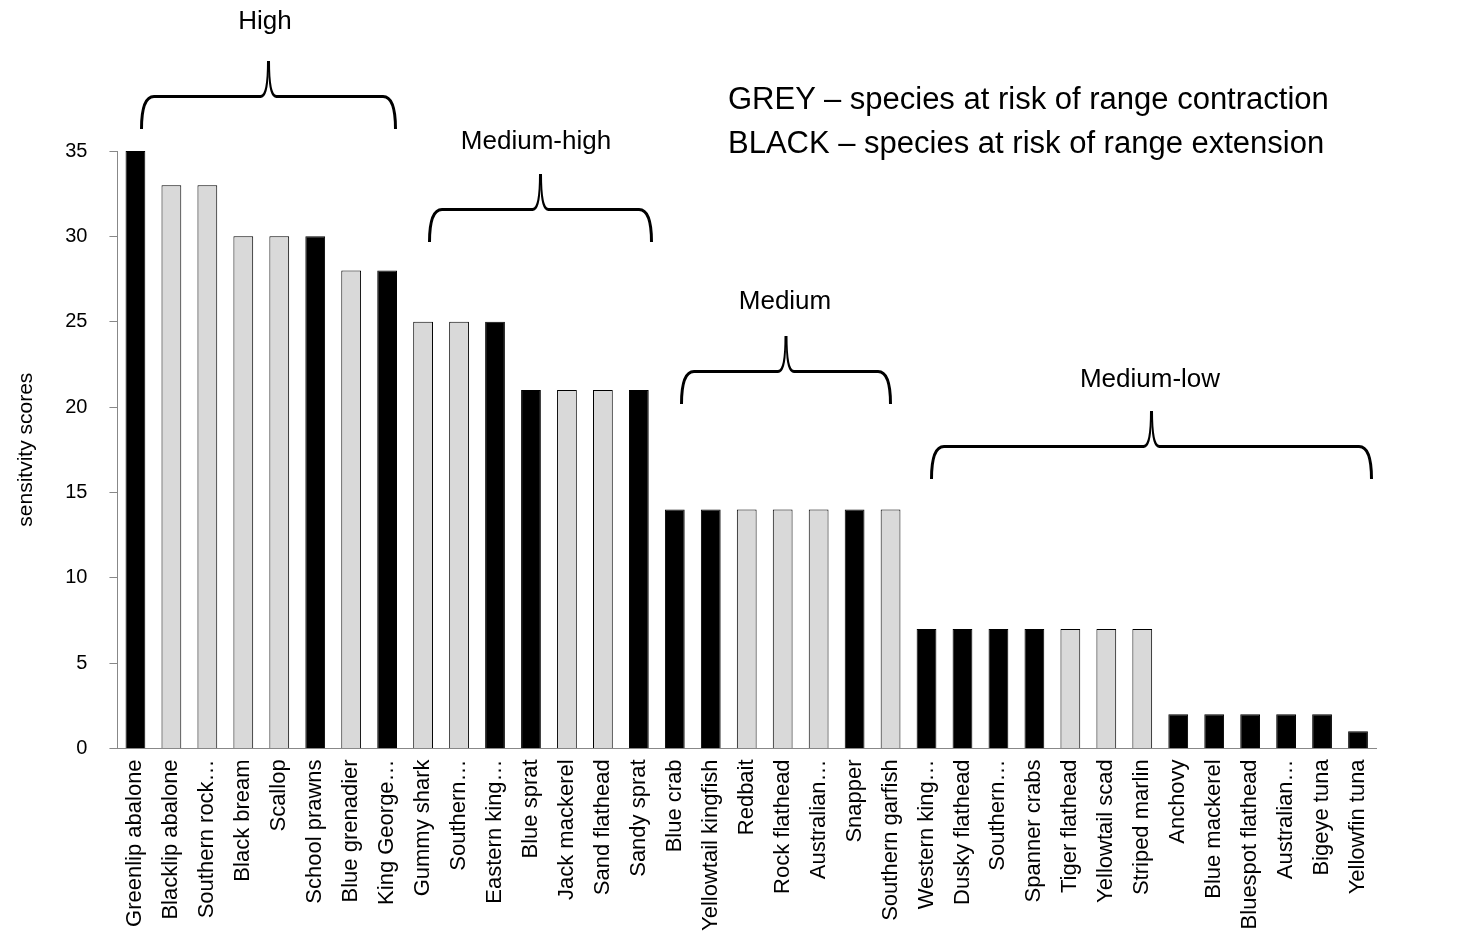 Image resolution: width=1464 pixels, height=939 pixels. What do you see at coordinates (76, 576) in the screenshot?
I see `y-tick-label: 10` at bounding box center [76, 576].